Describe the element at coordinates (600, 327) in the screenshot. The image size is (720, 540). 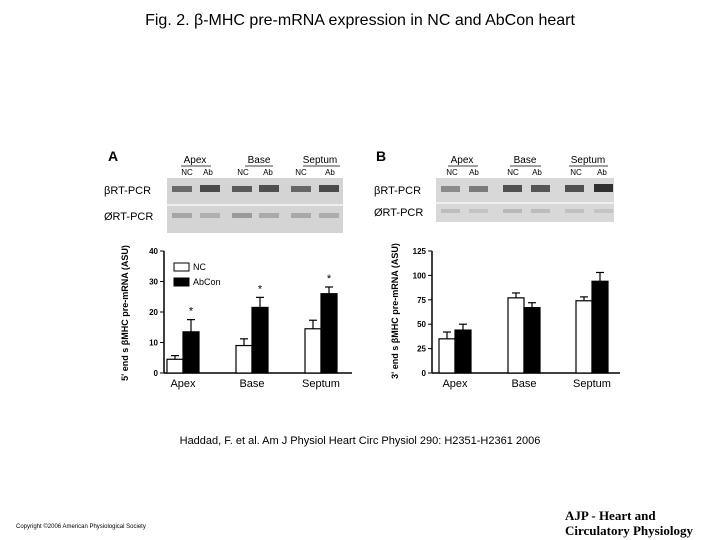
I see `chart-b-bar-AbCon-Septum` at that location.